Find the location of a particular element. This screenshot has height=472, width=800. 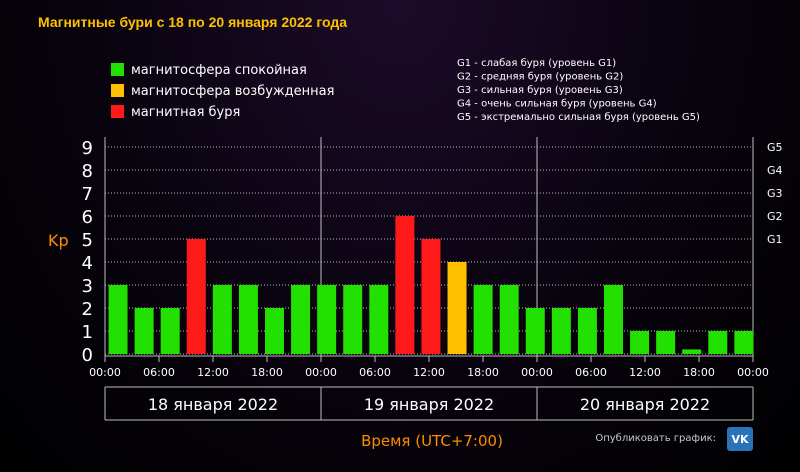

y-tick-label: 3 is located at coordinates (87, 286).